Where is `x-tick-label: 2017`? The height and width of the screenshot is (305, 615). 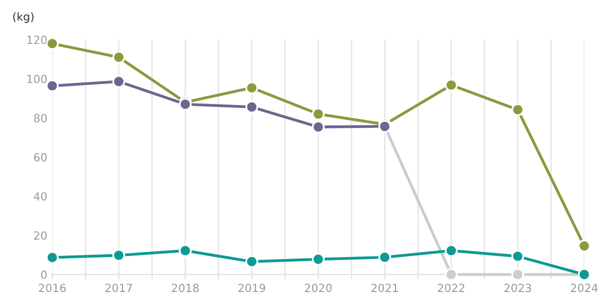 x-tick-label: 2017 is located at coordinates (118, 288).